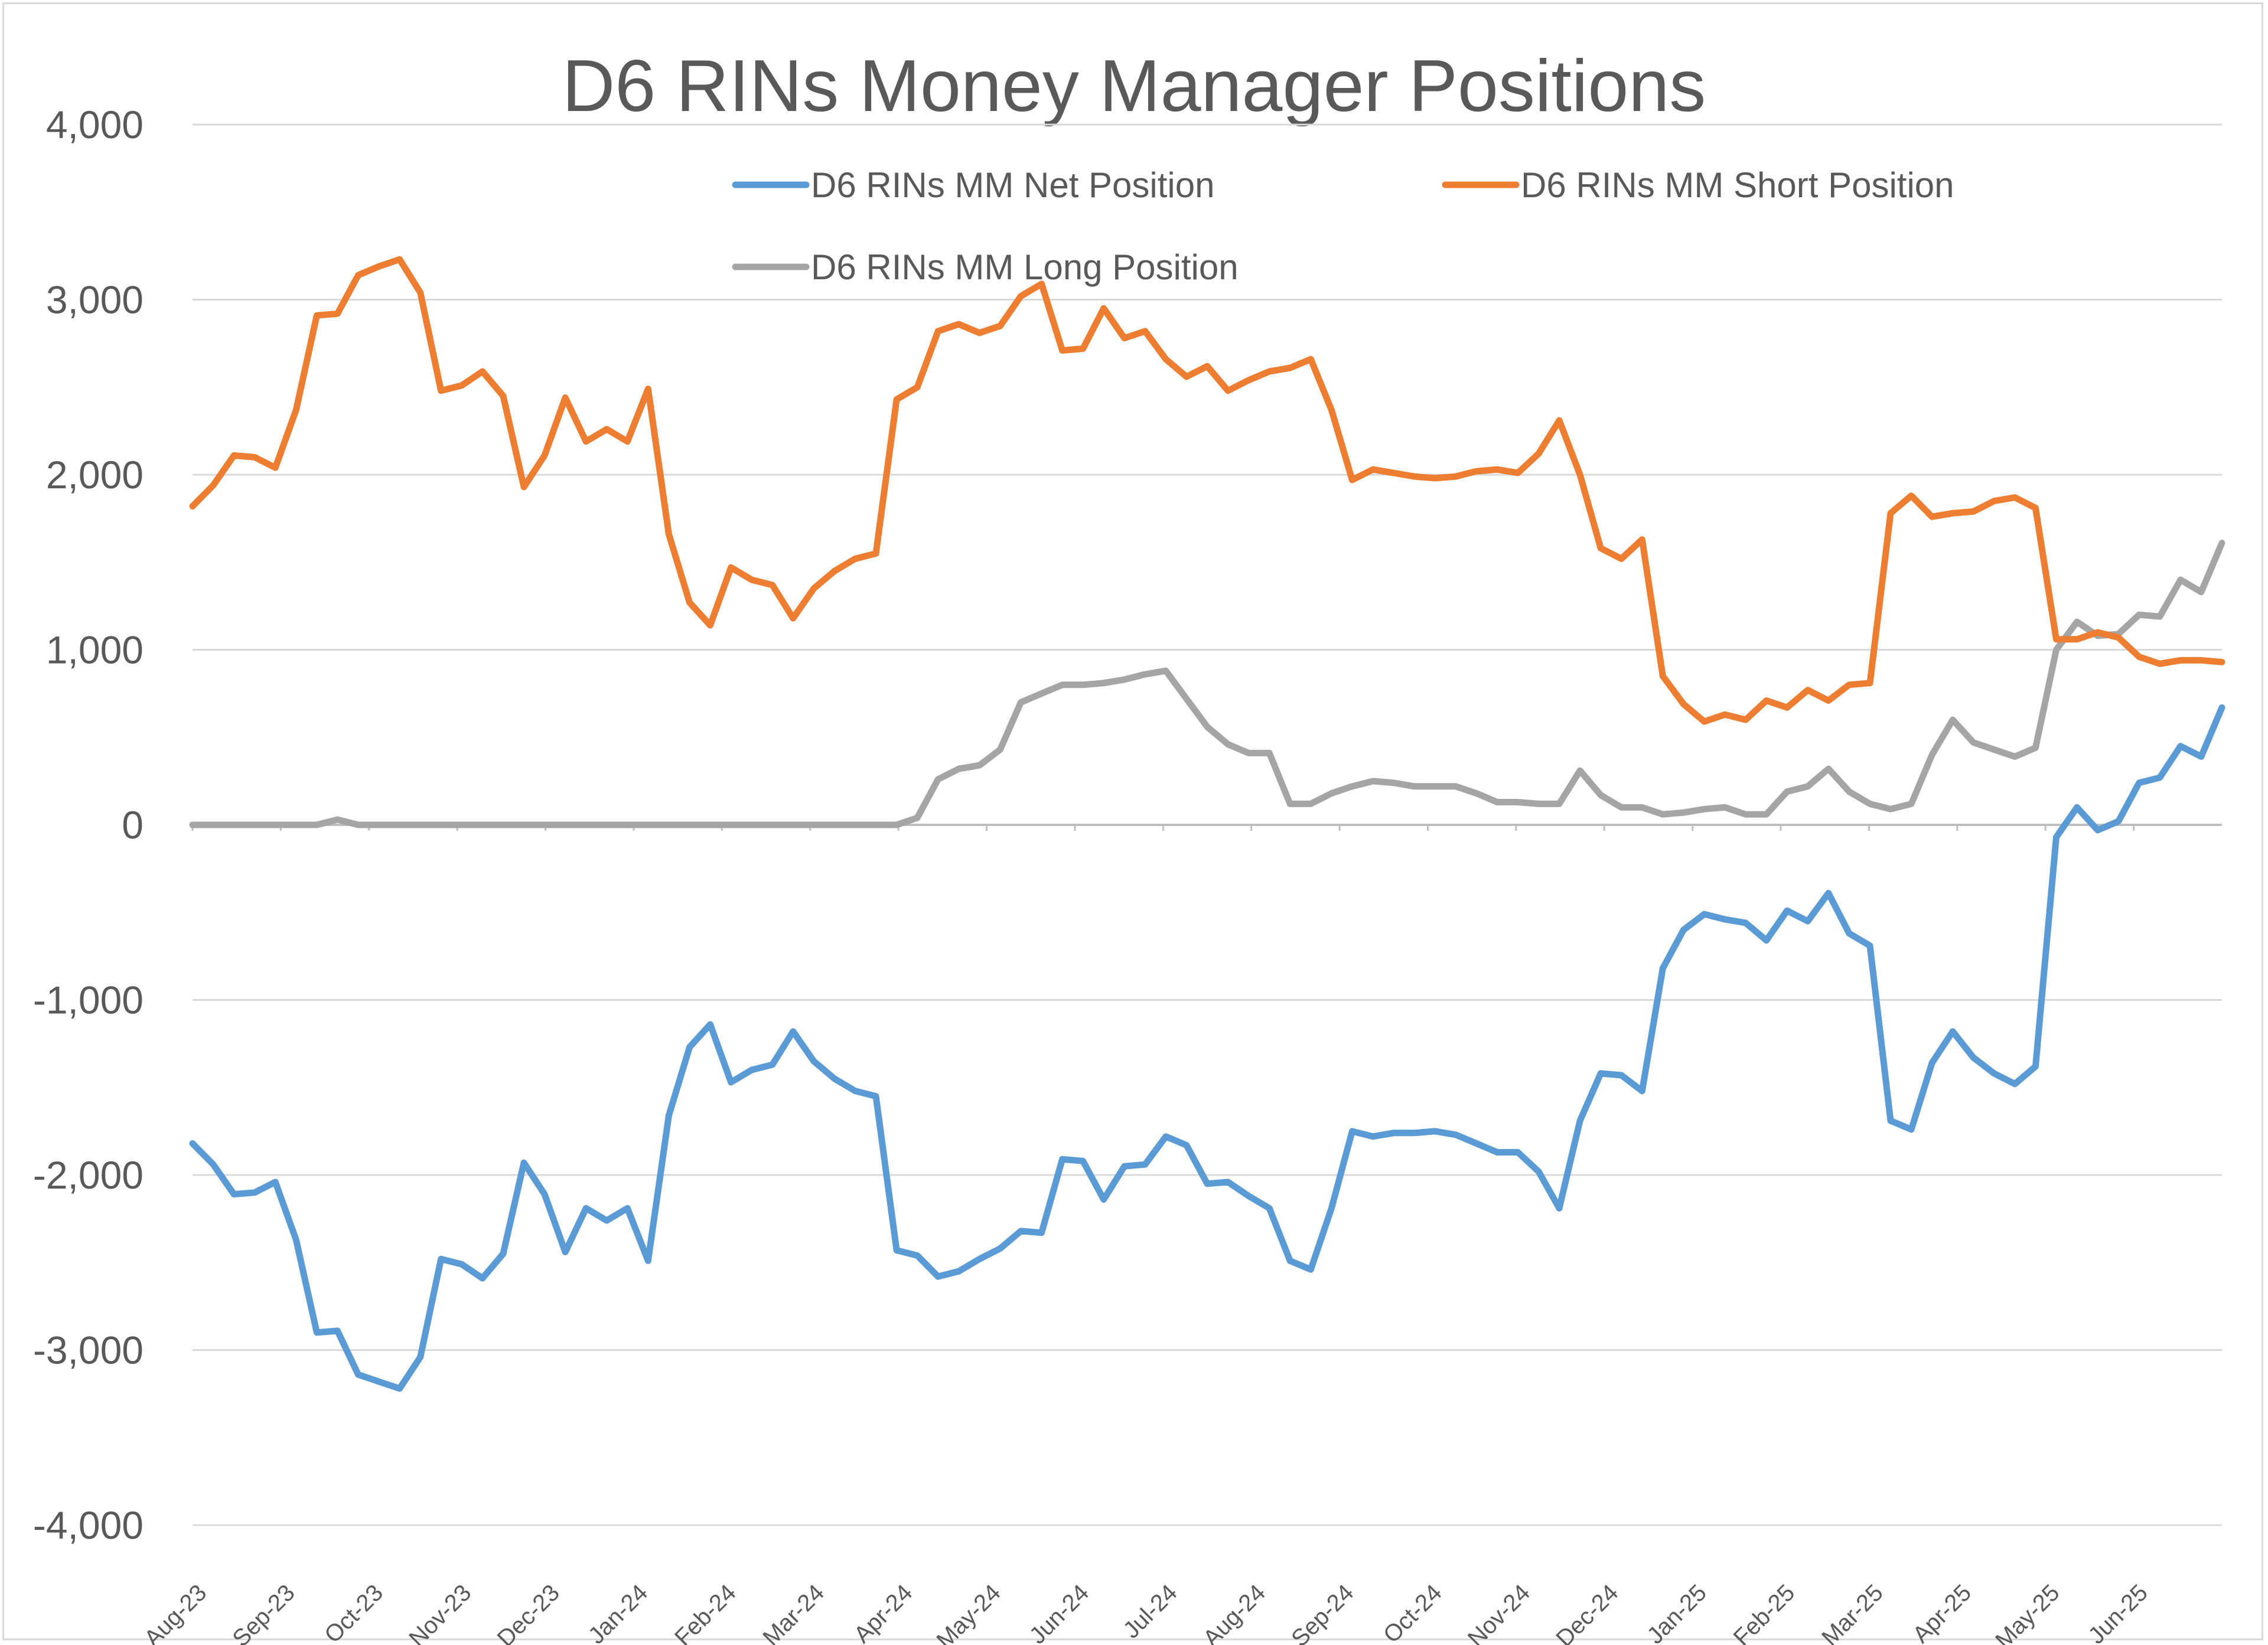  I want to click on legend-item: D6 RINs MM Short Position, so click(1698, 185).